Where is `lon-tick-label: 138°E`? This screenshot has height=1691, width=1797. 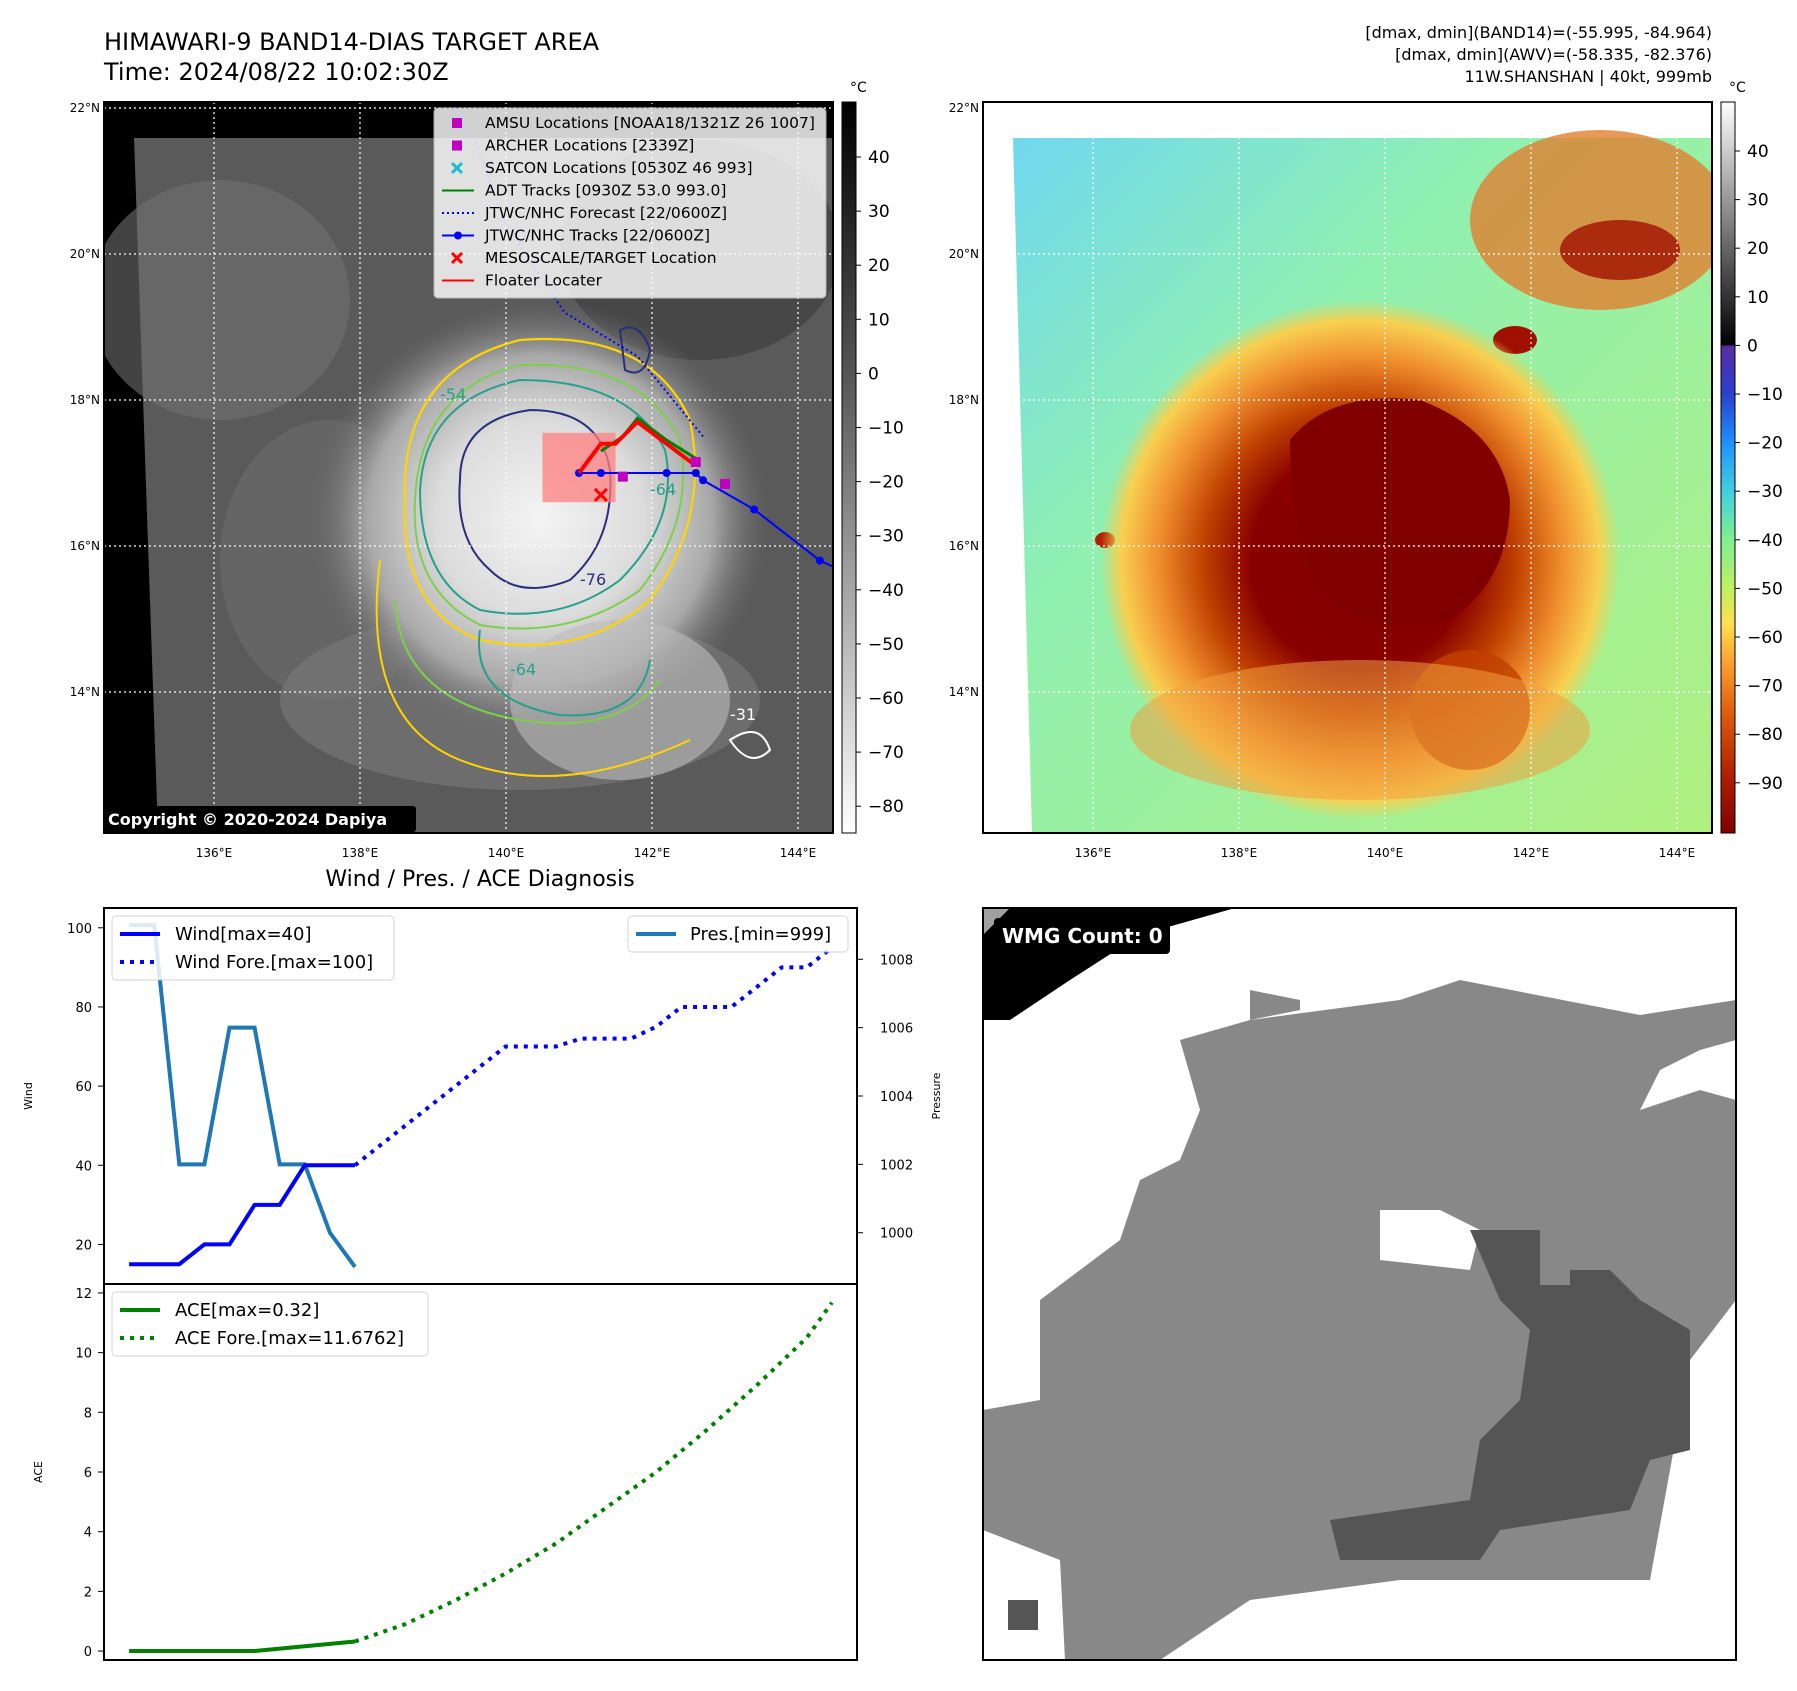
lon-tick-label: 138°E is located at coordinates (360, 853).